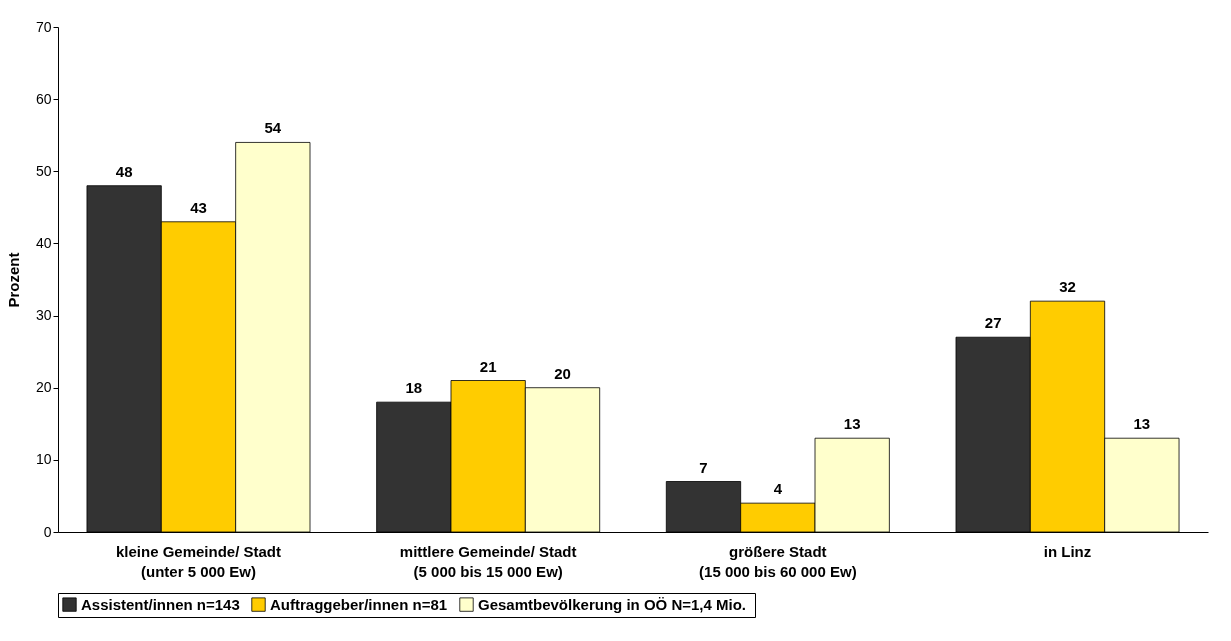 This screenshot has width=1231, height=641. Describe the element at coordinates (43, 315) in the screenshot. I see `y-tick-label: 30` at that location.